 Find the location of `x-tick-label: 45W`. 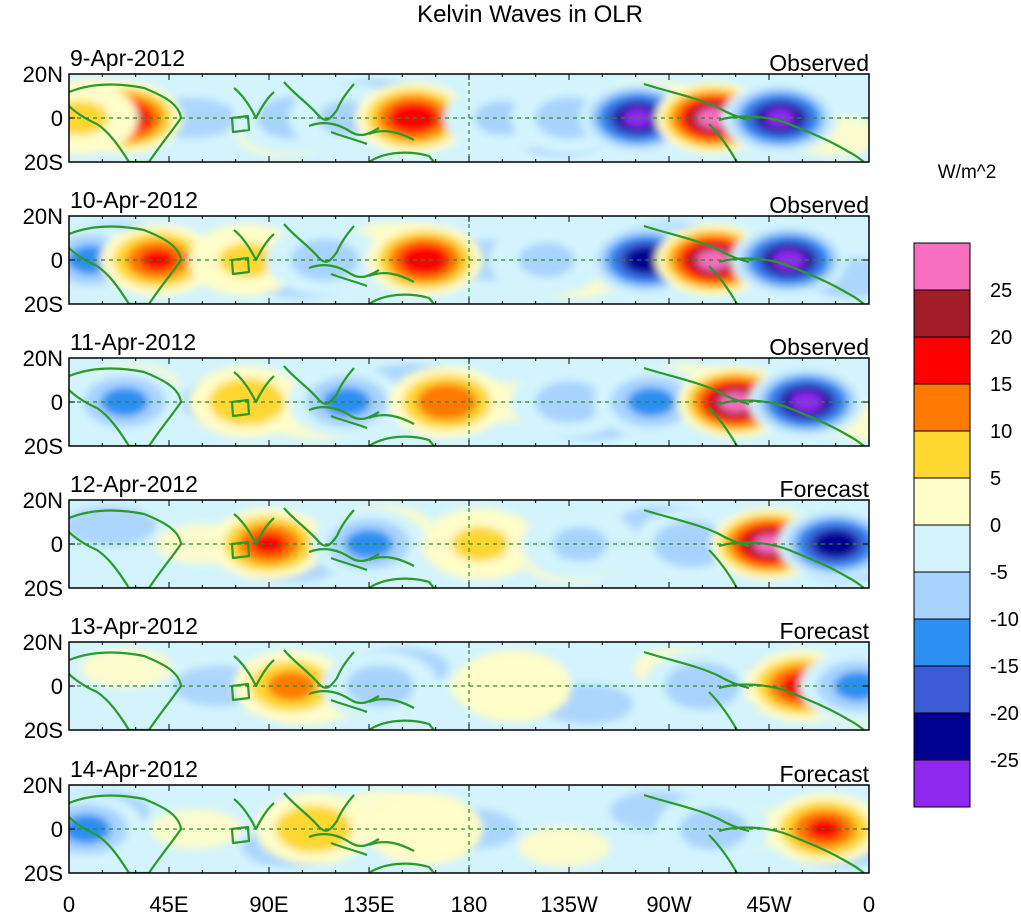

x-tick-label: 45W is located at coordinates (768, 904).